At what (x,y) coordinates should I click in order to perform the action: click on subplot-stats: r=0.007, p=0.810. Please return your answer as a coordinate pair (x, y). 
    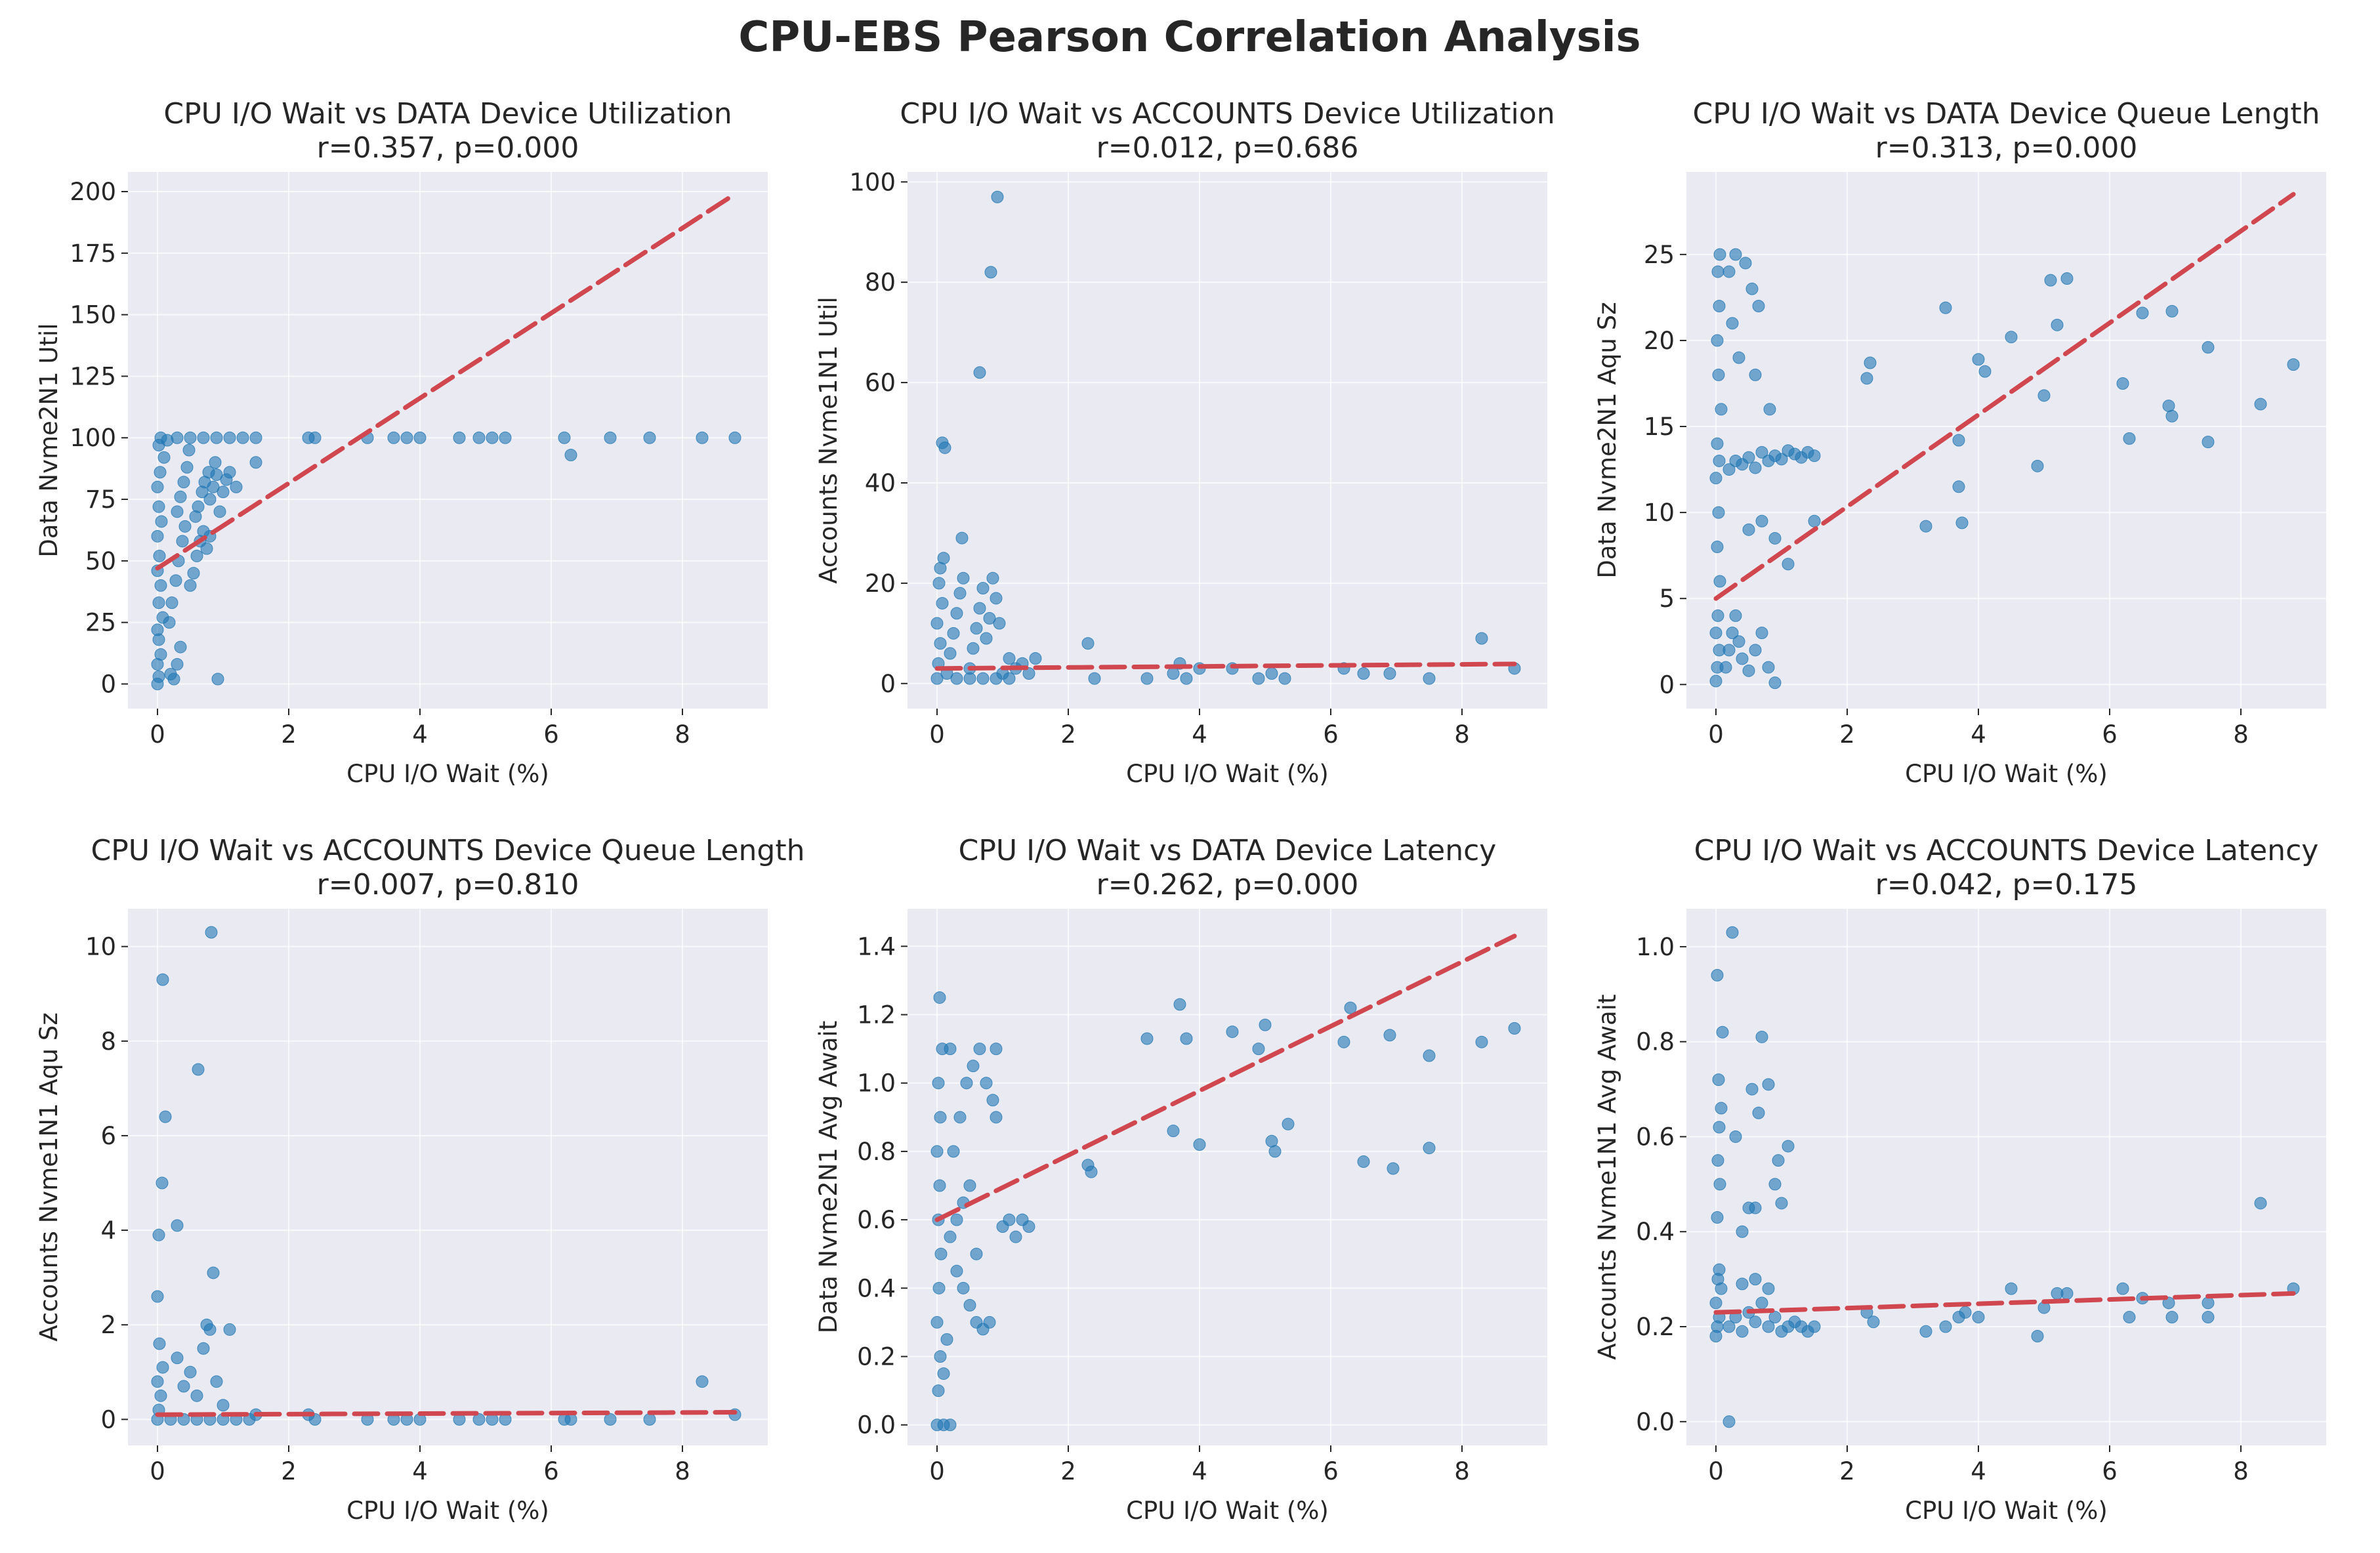
    Looking at the image, I should click on (448, 884).